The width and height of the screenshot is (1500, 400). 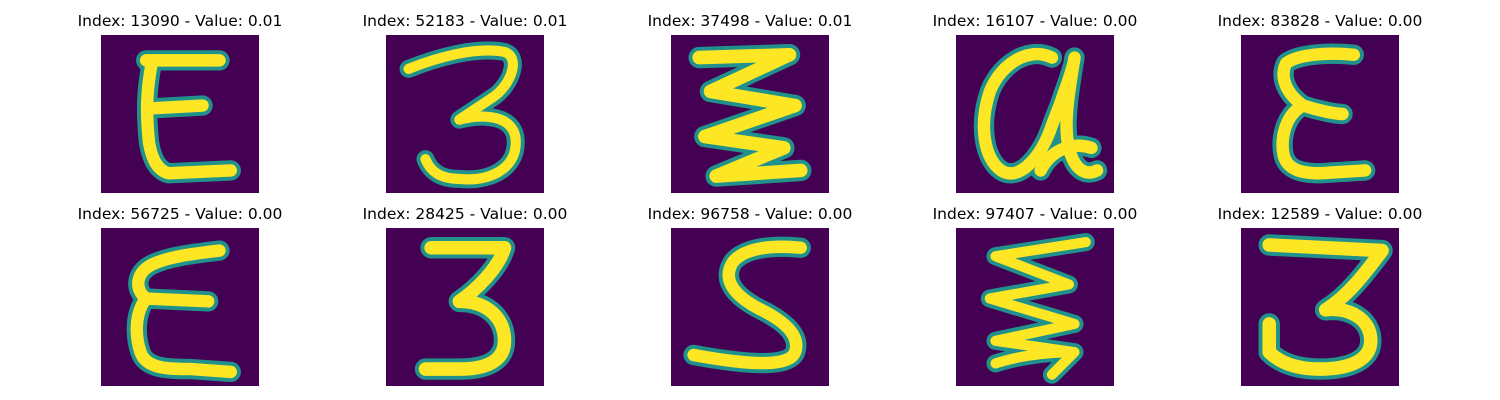 What do you see at coordinates (180, 21) in the screenshot?
I see `panel-title: Index: 13090 - Value: 0.01` at bounding box center [180, 21].